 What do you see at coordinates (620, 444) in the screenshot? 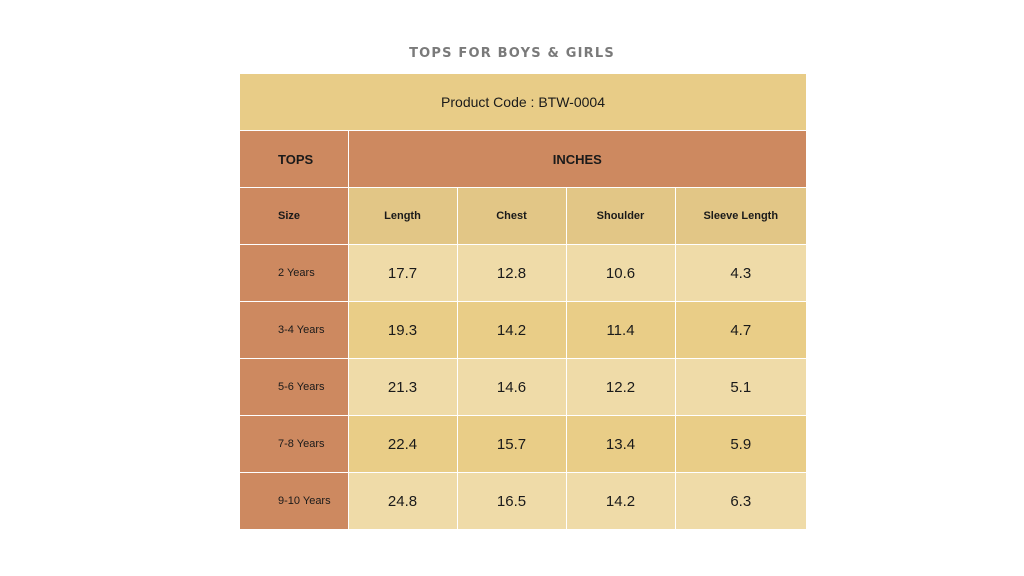
I see `shoulder-value: 13.4` at bounding box center [620, 444].